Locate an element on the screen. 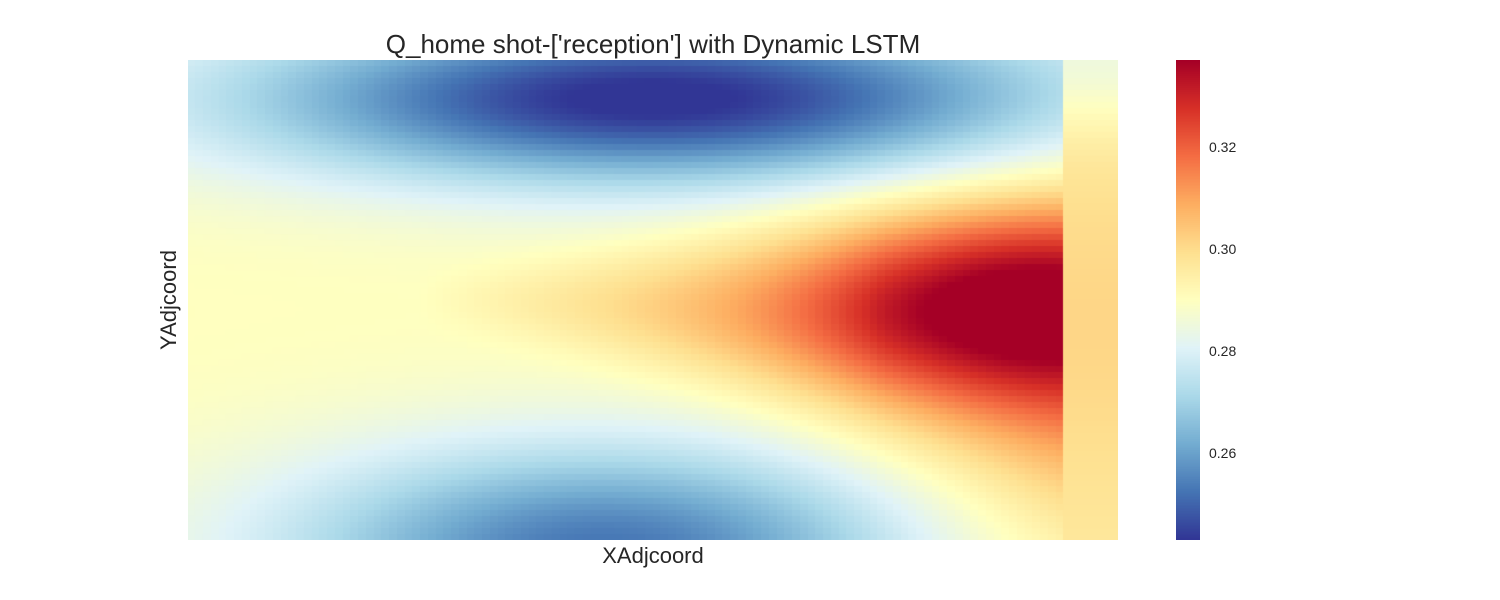  y-axis-label: YAdjcoord is located at coordinates (168, 300).